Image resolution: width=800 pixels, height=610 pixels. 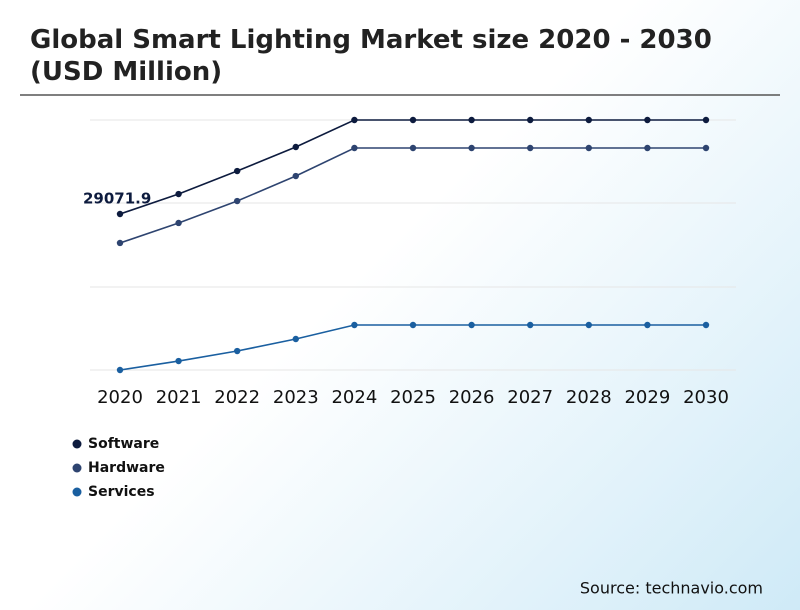 What do you see at coordinates (117, 199) in the screenshot?
I see `data-label: 29071.9` at bounding box center [117, 199].